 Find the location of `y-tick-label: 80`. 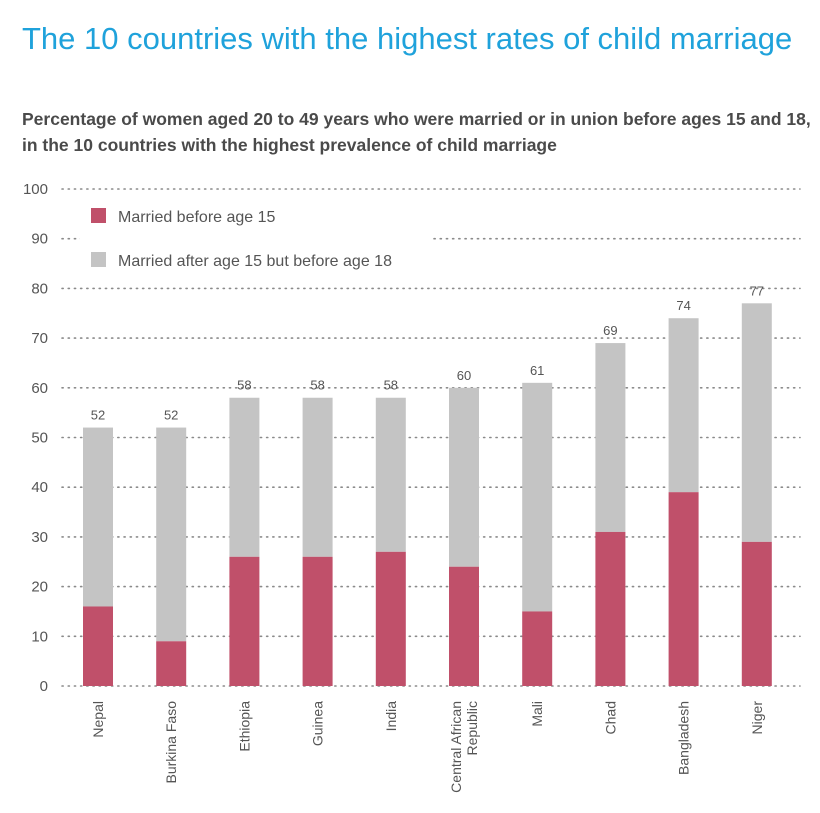

y-tick-label: 80 is located at coordinates (39, 288).